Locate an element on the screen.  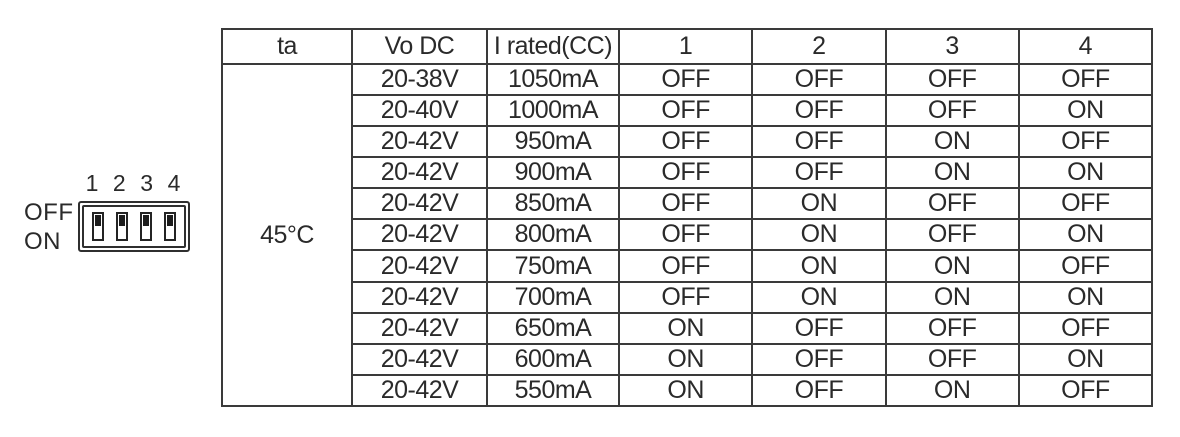
column-header-switch-4: 4 is located at coordinates (1085, 46).